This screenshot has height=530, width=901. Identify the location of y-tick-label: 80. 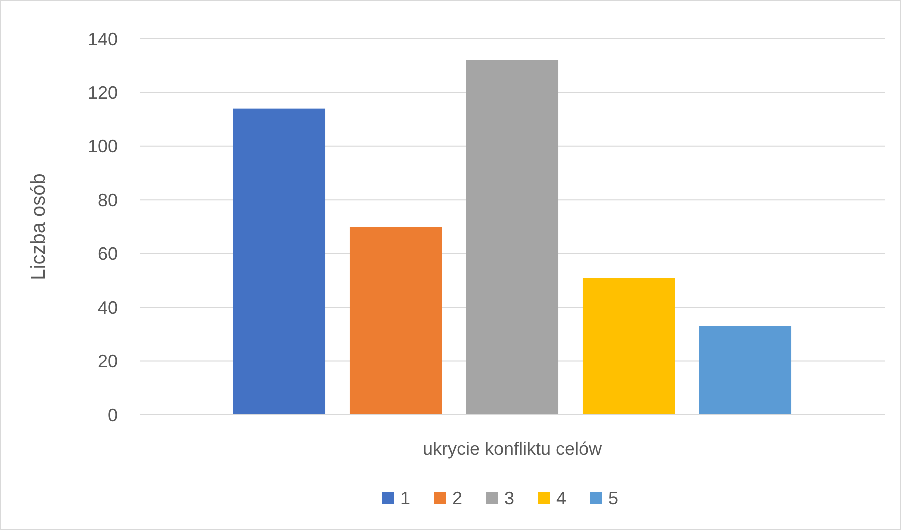
(108, 200).